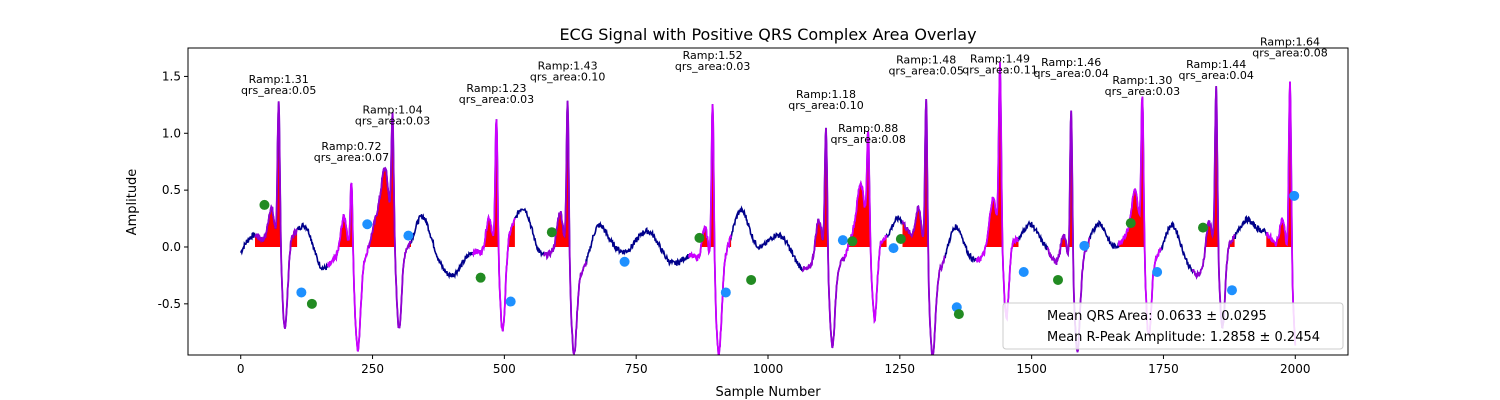 Image resolution: width=1500 pixels, height=400 pixels. Describe the element at coordinates (169, 304) in the screenshot. I see `y-tick-label: -0.5` at that location.